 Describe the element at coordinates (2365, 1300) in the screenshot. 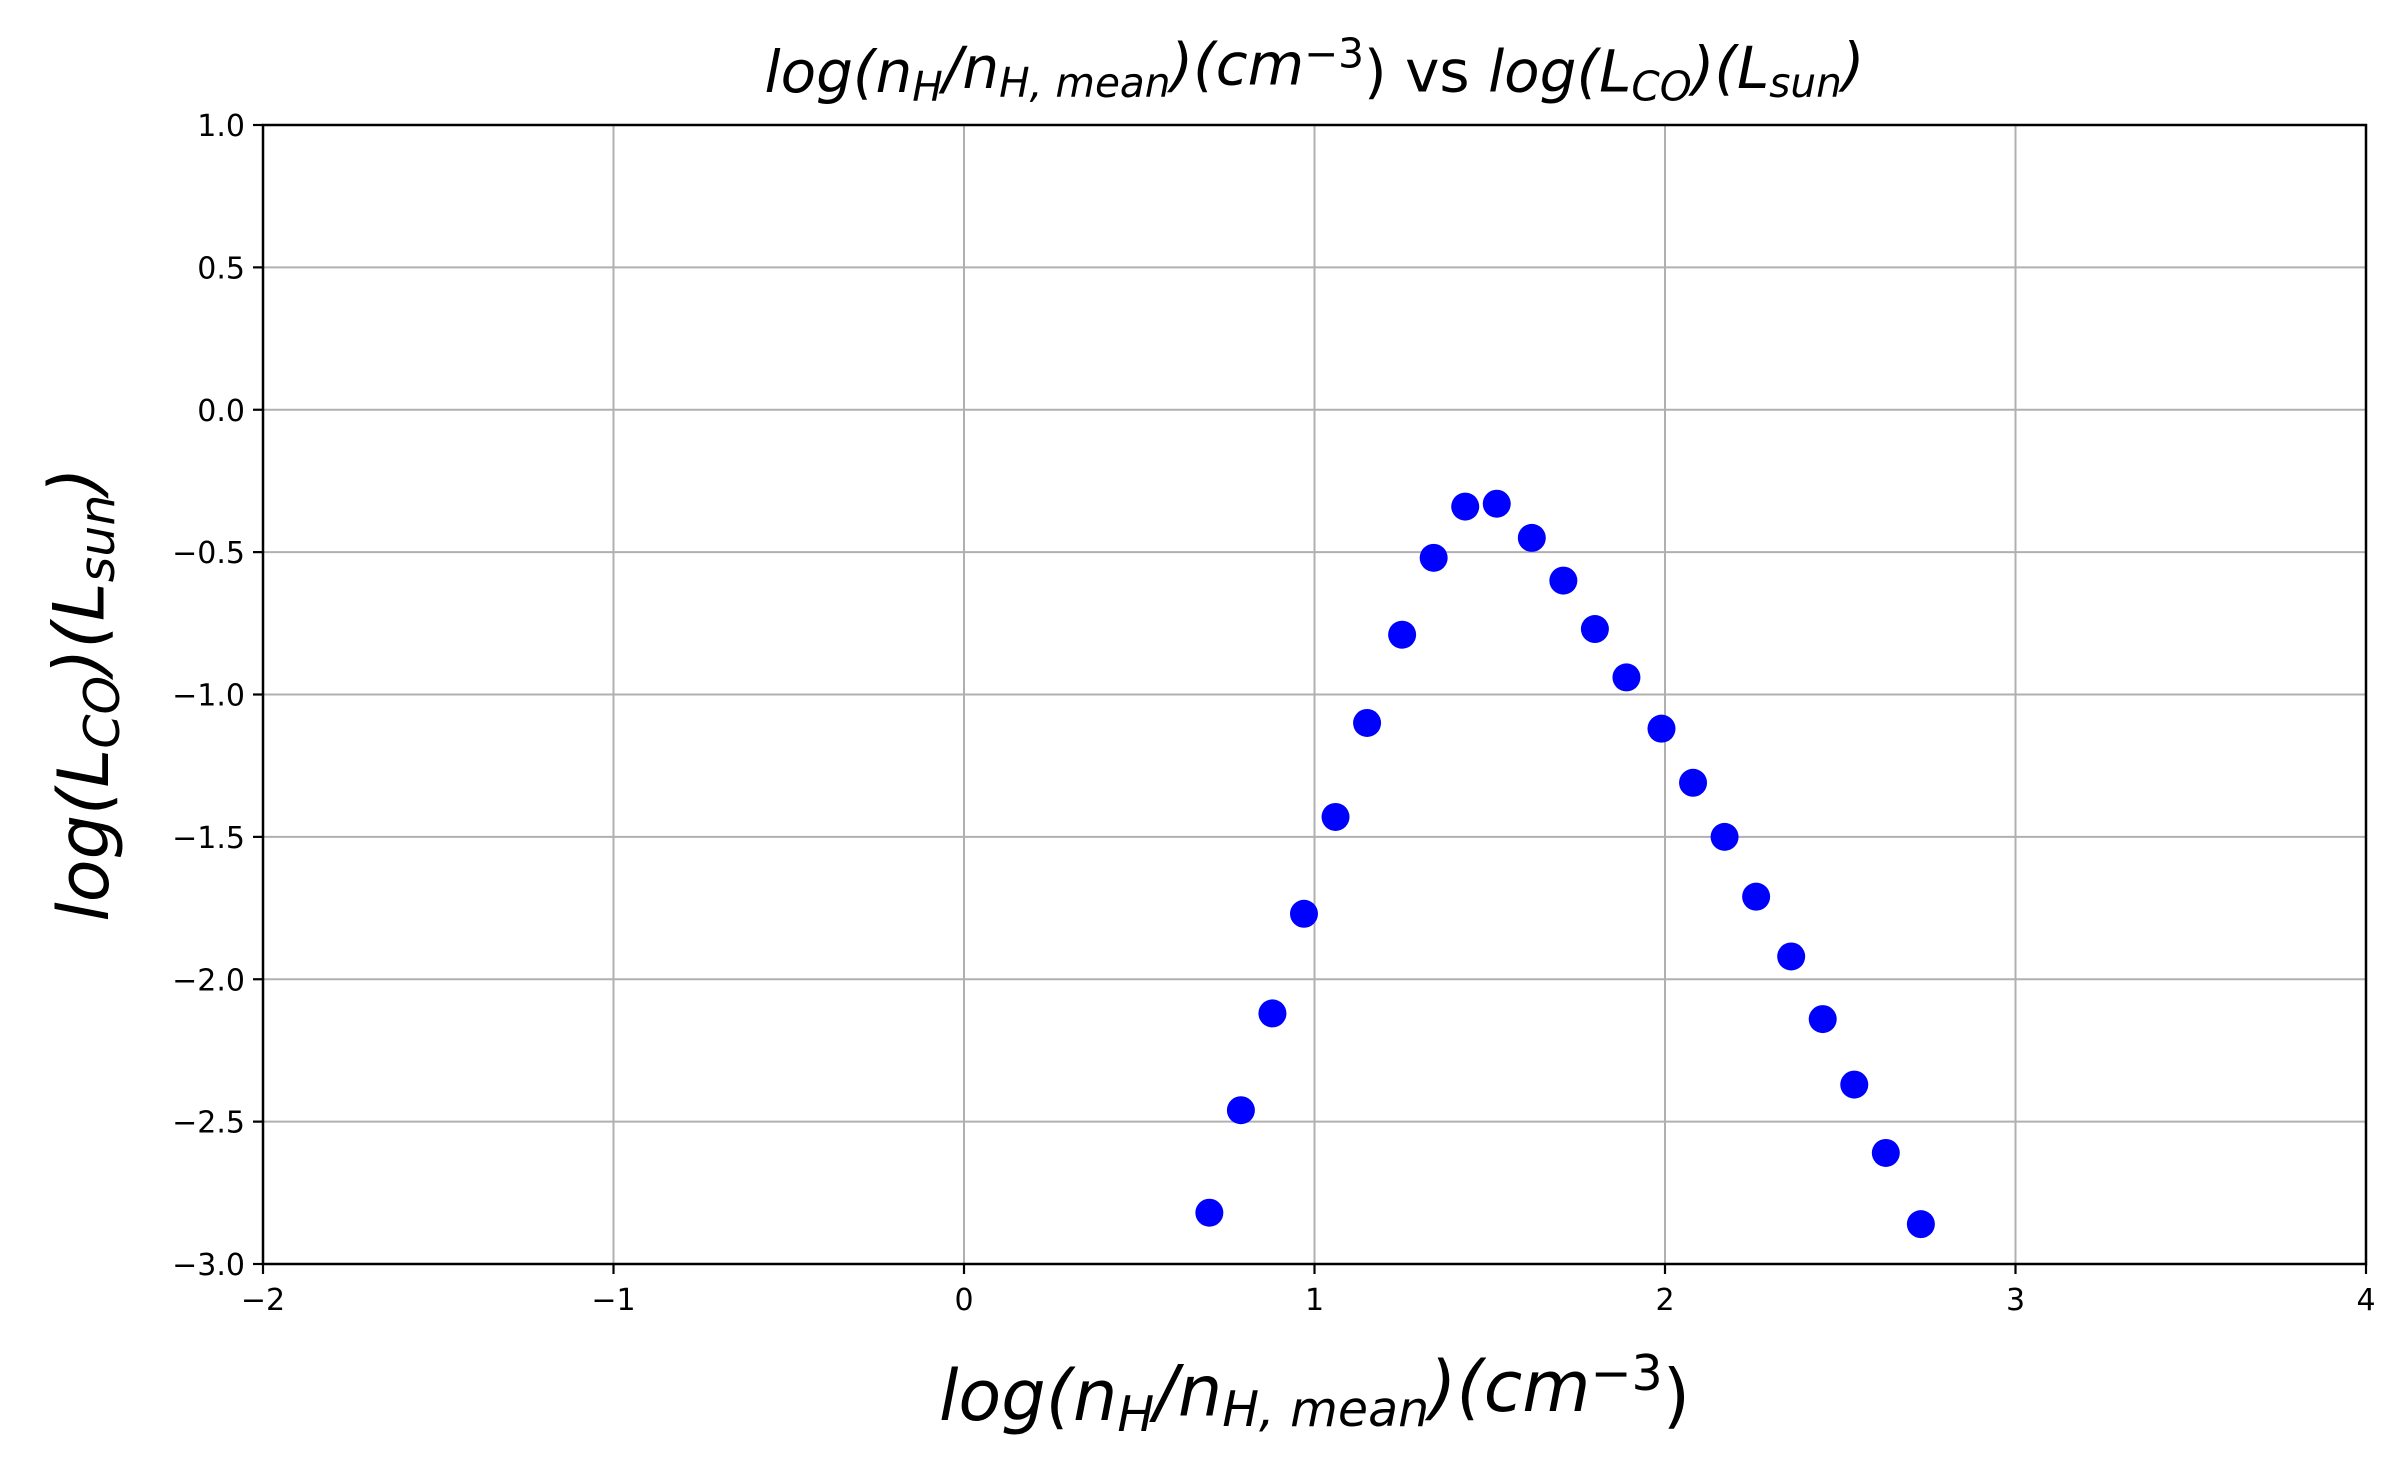

I see `x-tick-label: 4` at that location.